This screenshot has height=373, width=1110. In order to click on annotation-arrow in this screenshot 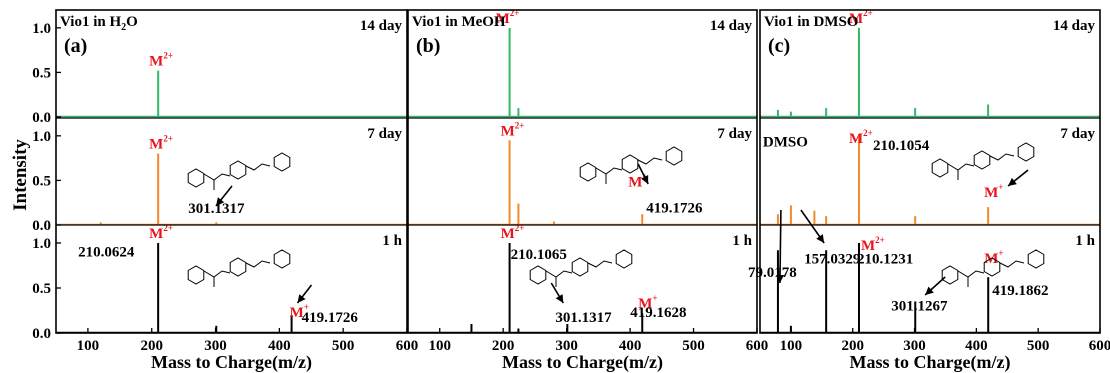, I will do `click(780, 246)`.